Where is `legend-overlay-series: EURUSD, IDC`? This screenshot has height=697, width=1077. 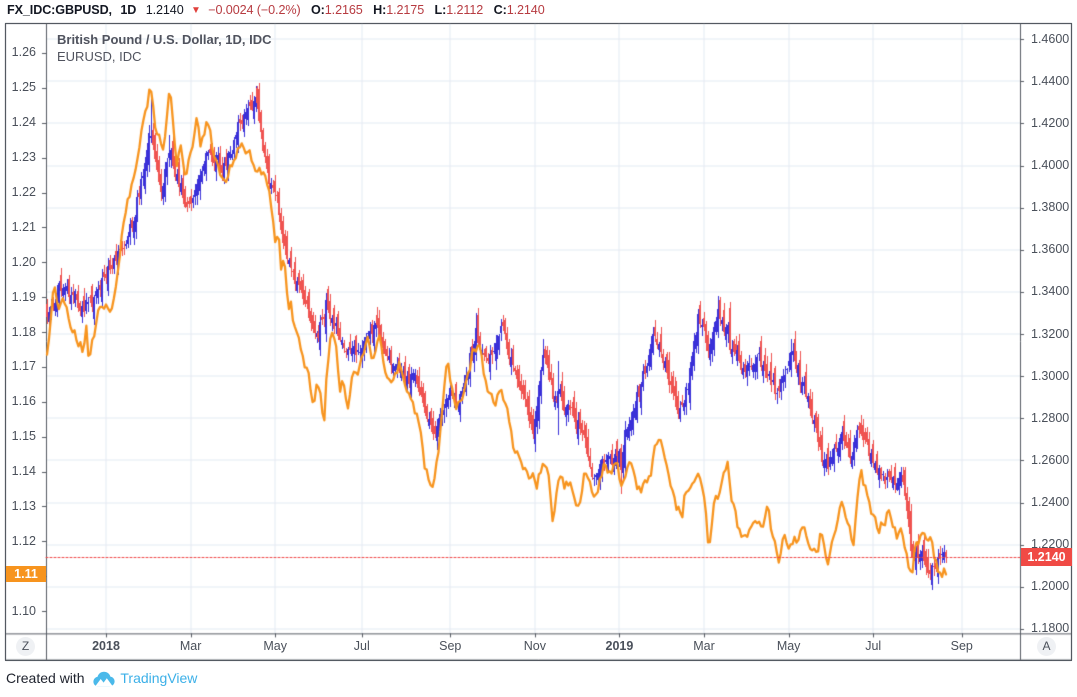
legend-overlay-series: EURUSD, IDC is located at coordinates (99, 56).